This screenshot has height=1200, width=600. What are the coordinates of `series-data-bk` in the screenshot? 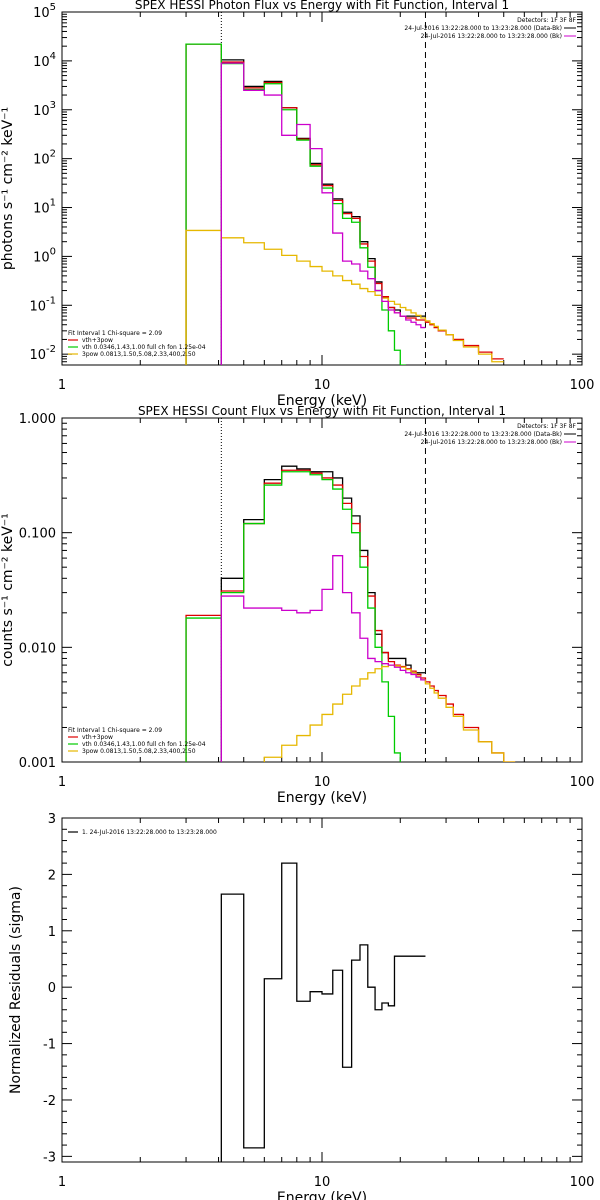 It's located at (323, 212).